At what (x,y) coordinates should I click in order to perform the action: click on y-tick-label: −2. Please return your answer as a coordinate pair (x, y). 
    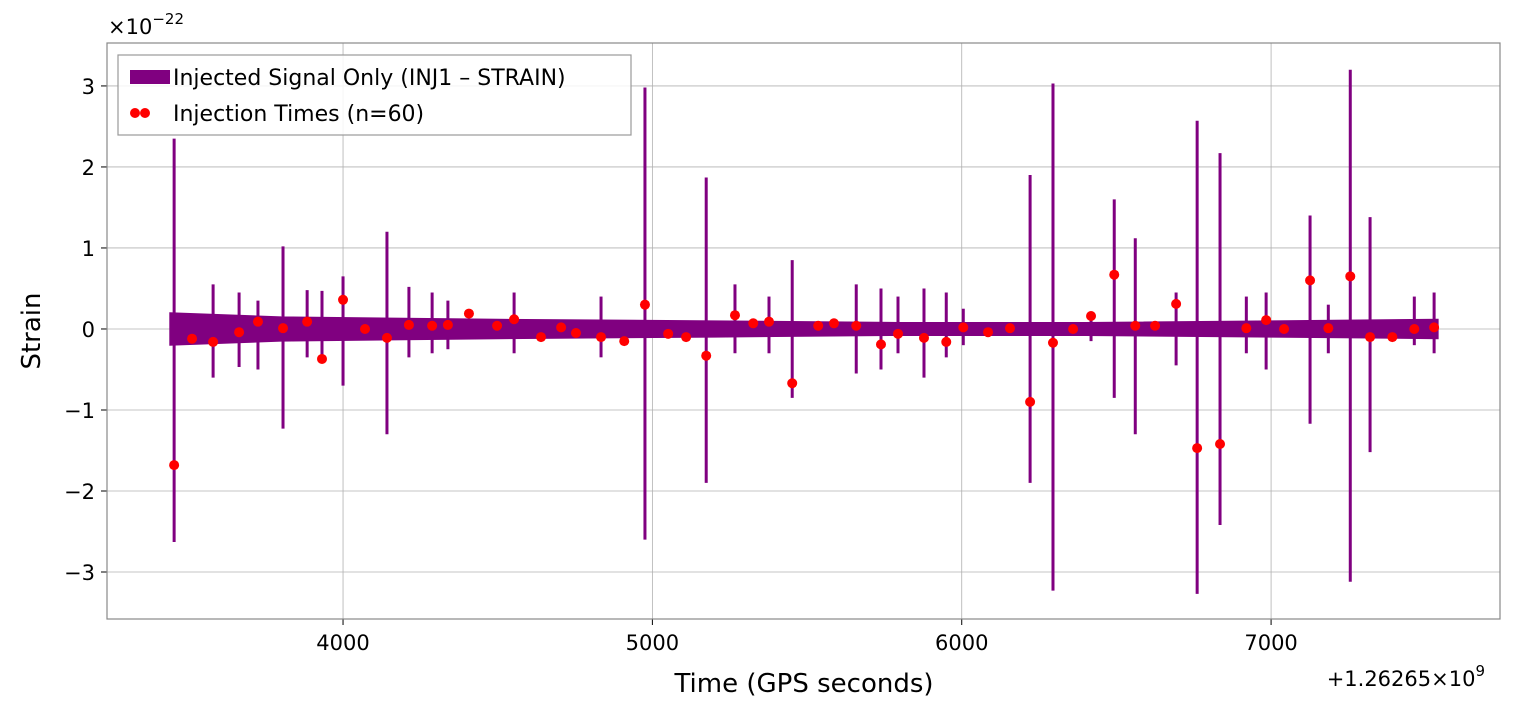
    Looking at the image, I should click on (79, 492).